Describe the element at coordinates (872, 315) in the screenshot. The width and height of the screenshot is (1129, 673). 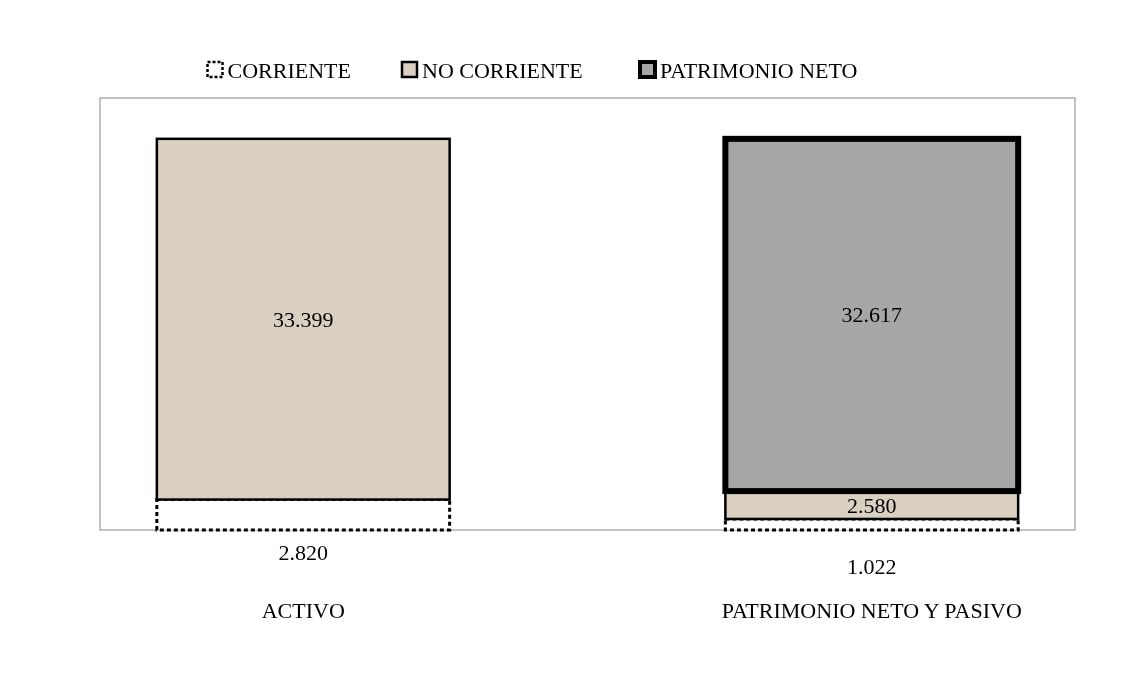
I see `data-label: 32.617` at that location.